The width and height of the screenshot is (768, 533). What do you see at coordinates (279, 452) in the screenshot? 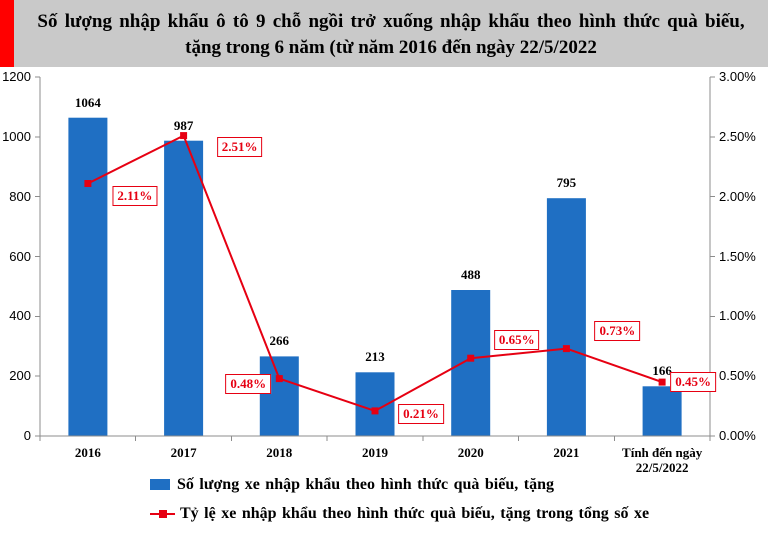
I see `x-axis-category-label: 2018` at bounding box center [279, 452].